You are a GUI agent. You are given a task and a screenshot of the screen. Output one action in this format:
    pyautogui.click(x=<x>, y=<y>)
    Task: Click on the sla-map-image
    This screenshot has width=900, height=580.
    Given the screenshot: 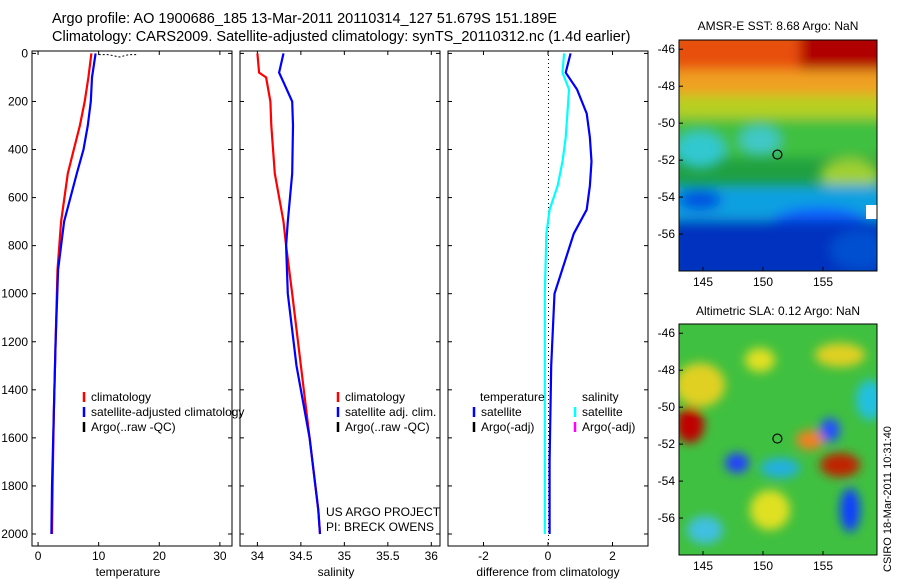 What is the action you would take?
    pyautogui.click(x=778, y=439)
    